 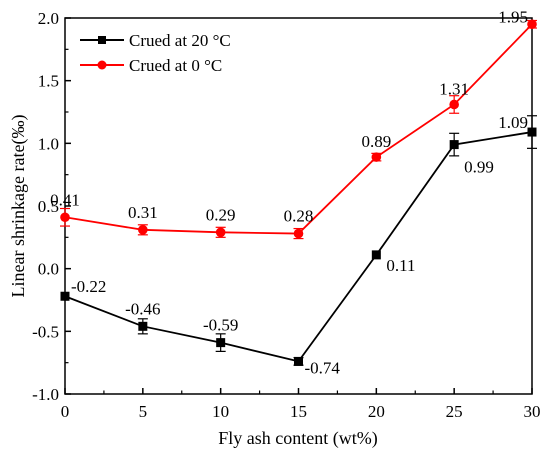 What do you see at coordinates (180, 40) in the screenshot?
I see `legend-label-series-0: Crued at 20 °C` at bounding box center [180, 40].